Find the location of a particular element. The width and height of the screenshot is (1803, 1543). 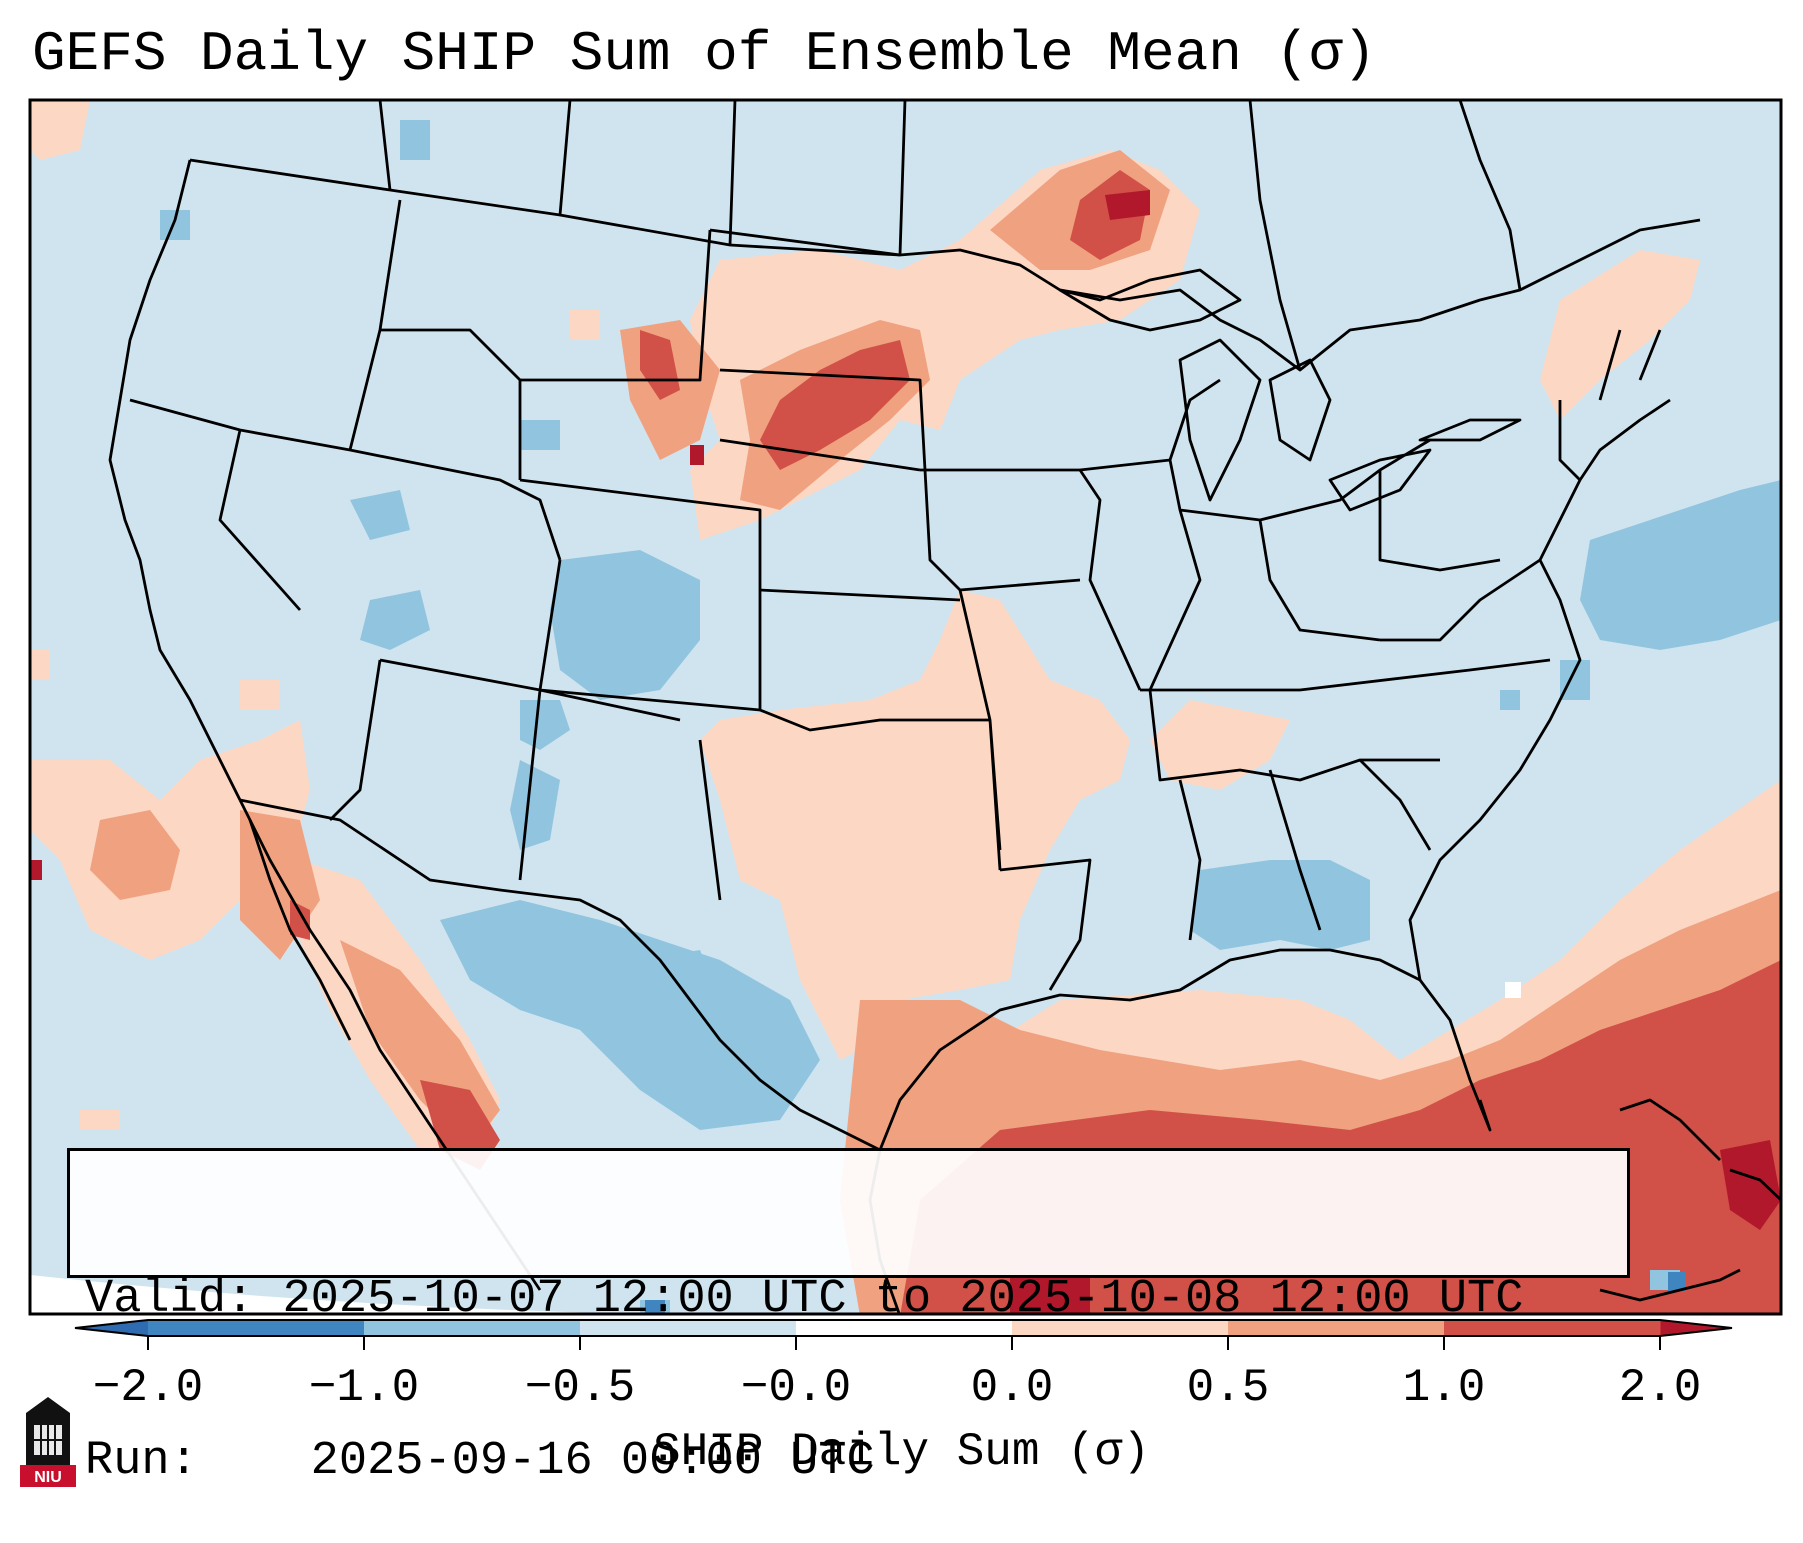

canadian-provinces is located at coordinates (950, 235).